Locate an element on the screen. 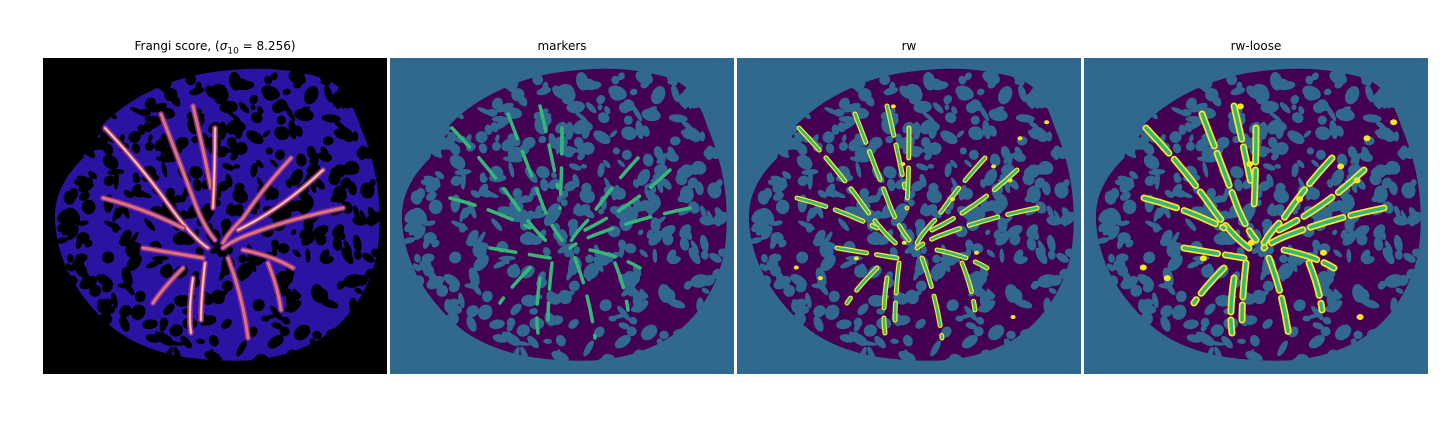 This screenshot has width=1440, height=432. title-frangi-rest: = 8.256) is located at coordinates (267, 46).